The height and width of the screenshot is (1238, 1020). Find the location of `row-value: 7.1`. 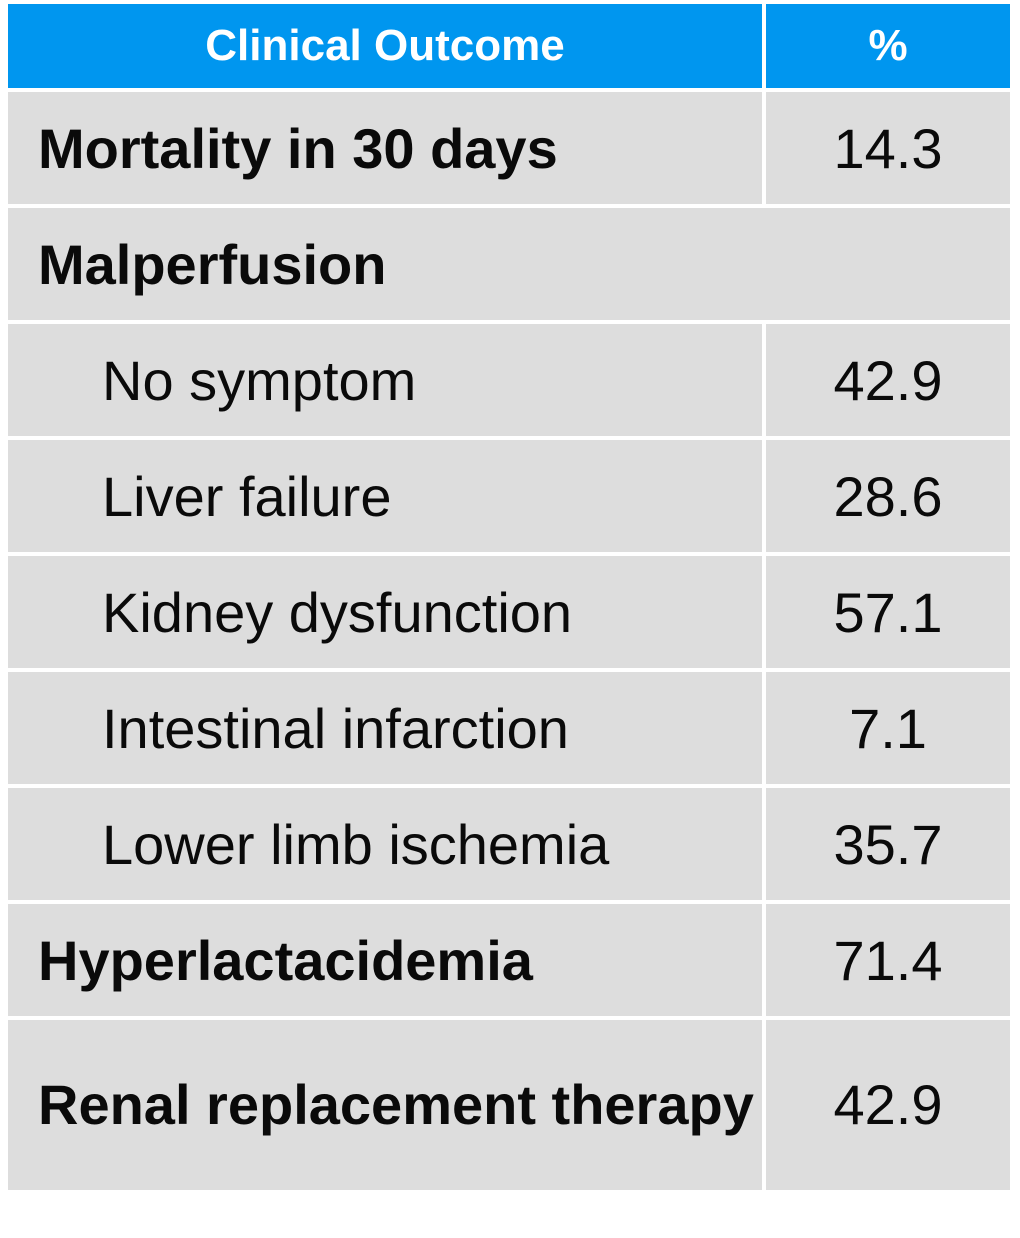

row-value: 7.1 is located at coordinates (888, 728).